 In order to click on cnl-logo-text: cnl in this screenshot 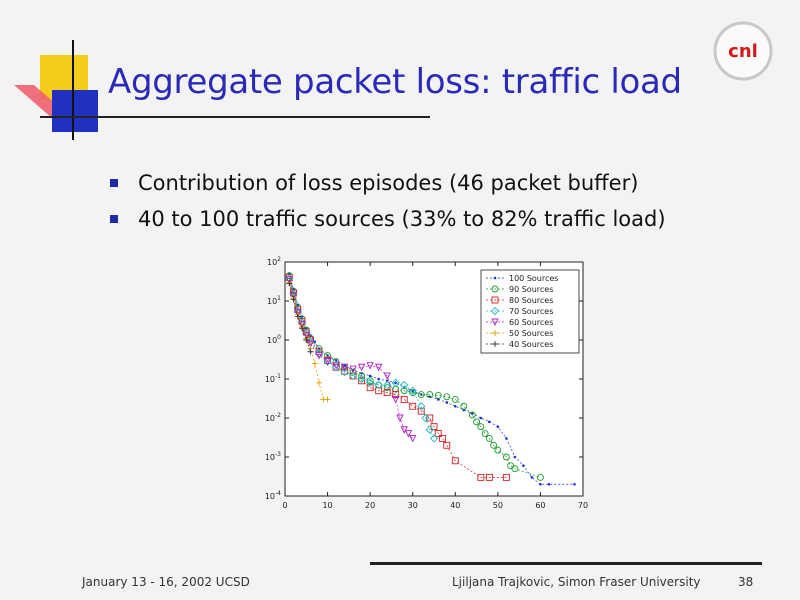, I will do `click(743, 51)`.